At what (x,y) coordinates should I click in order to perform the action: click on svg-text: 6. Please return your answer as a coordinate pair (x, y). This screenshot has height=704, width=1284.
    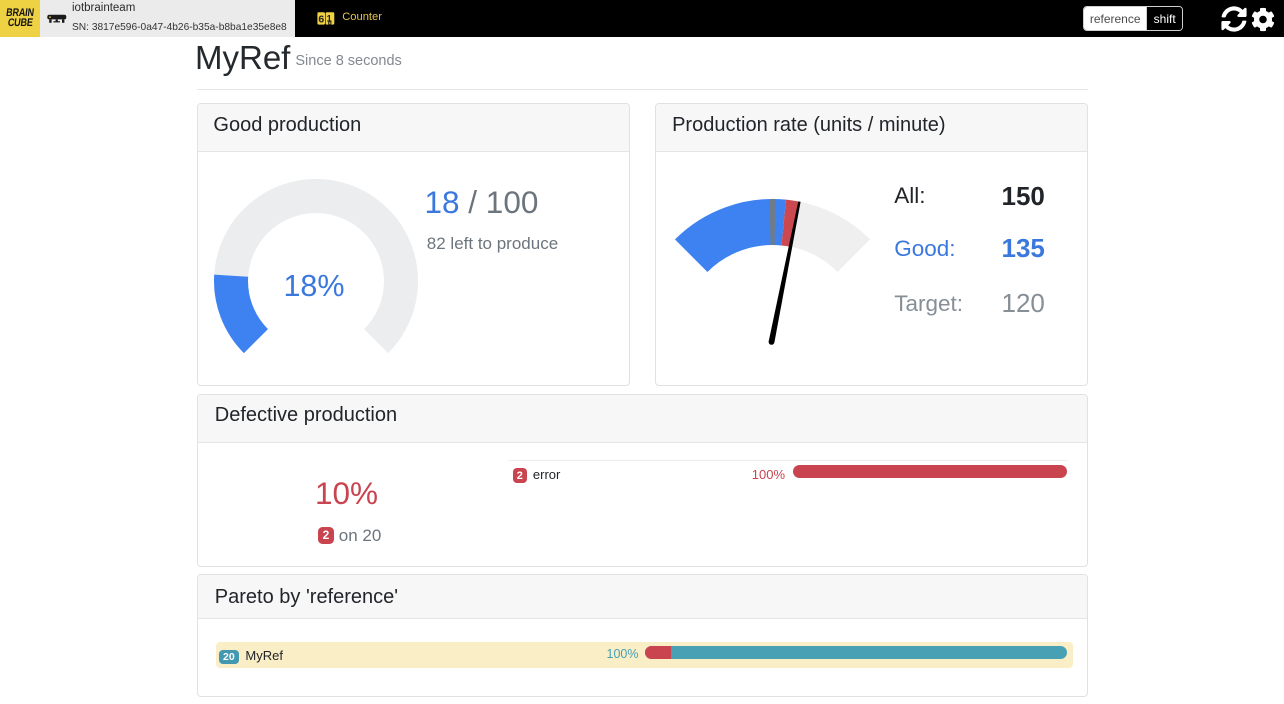
    Looking at the image, I should click on (321, 20).